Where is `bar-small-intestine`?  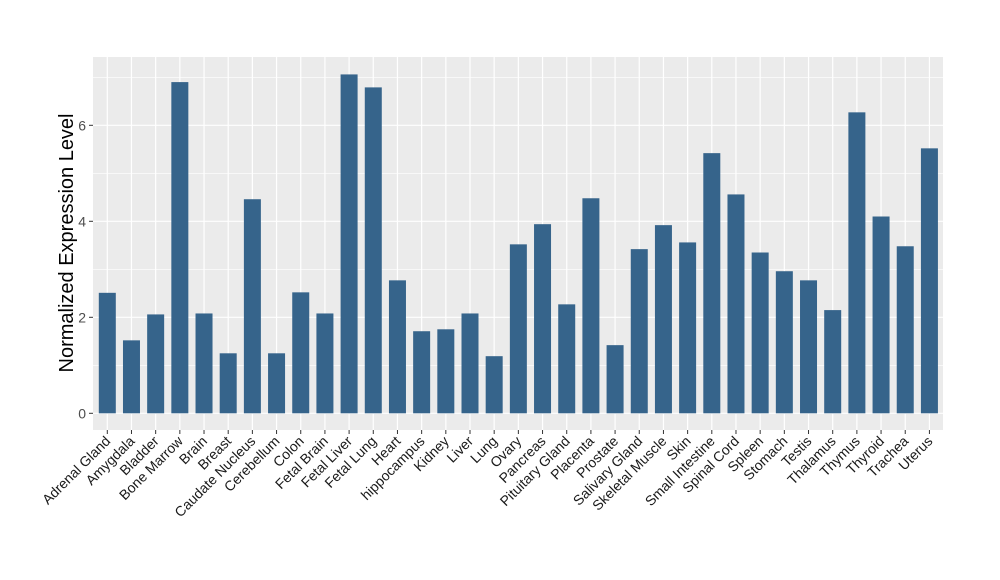 bar-small-intestine is located at coordinates (712, 283).